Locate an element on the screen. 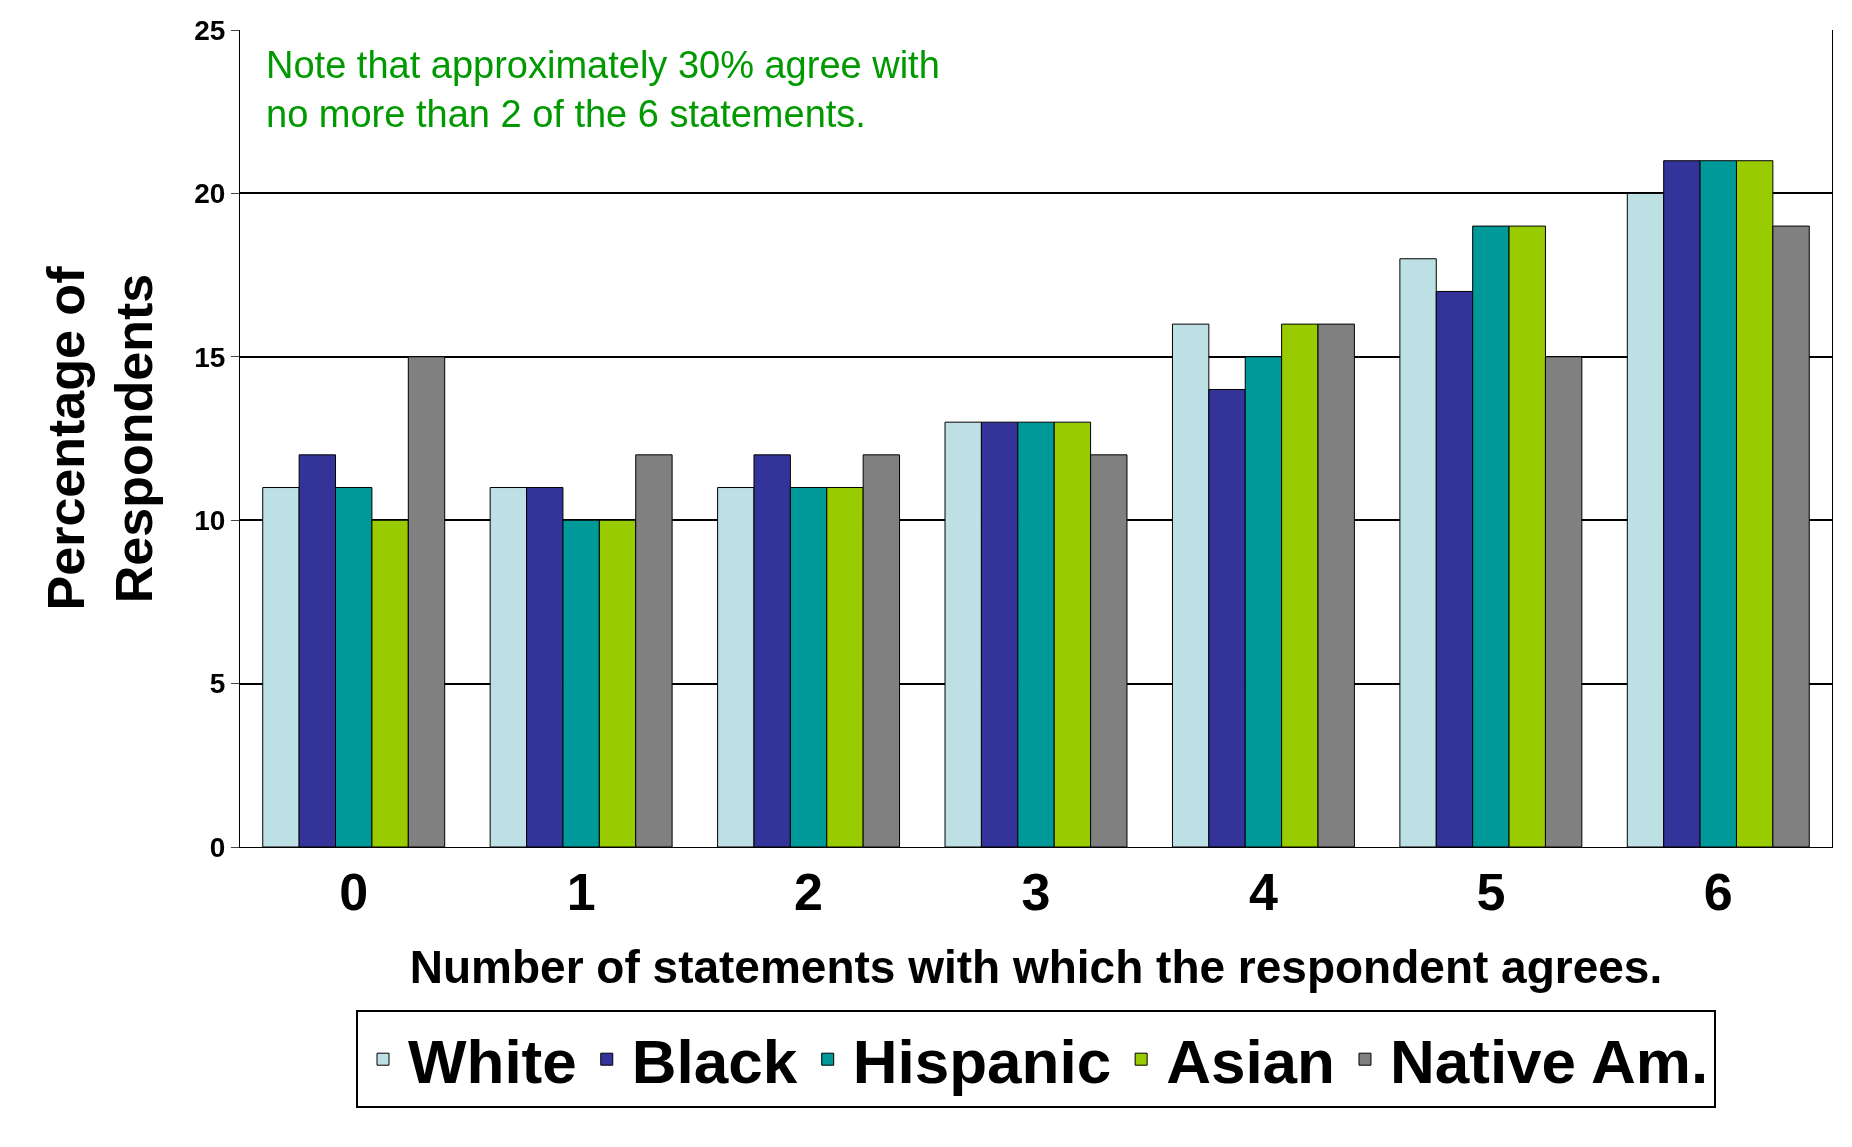  x-tick-label: 6 is located at coordinates (1718, 892).